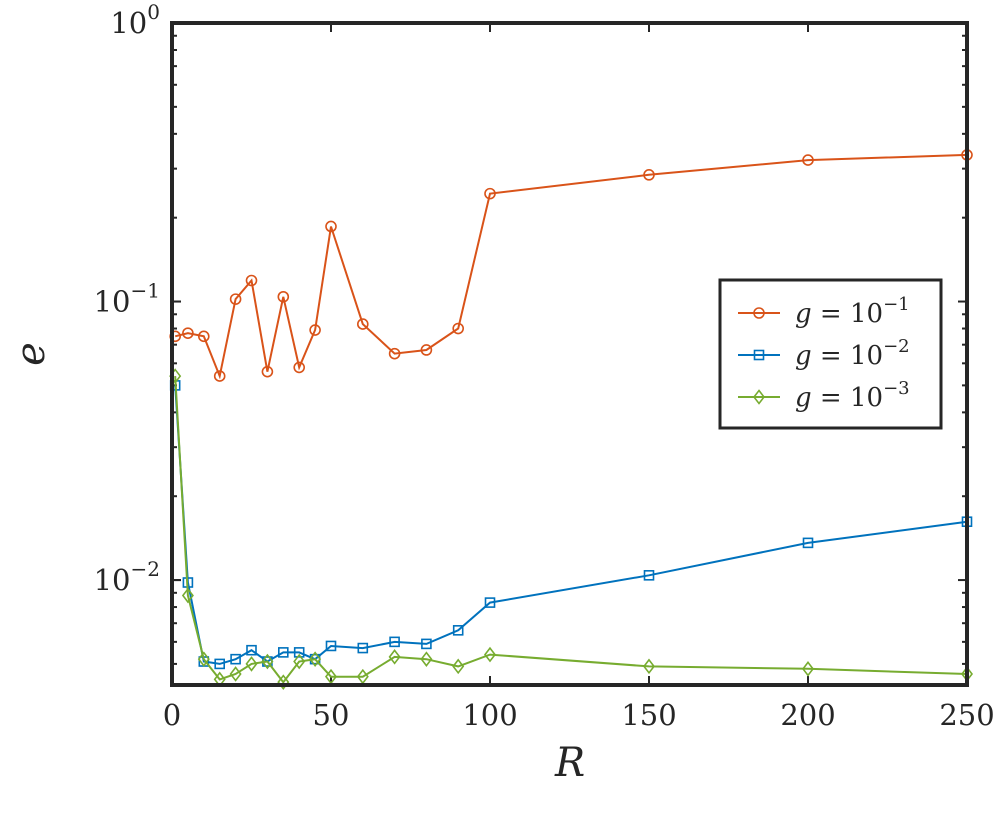 Image resolution: width=997 pixels, height=815 pixels. I want to click on legend-entry: g = 10−1, so click(824, 311).